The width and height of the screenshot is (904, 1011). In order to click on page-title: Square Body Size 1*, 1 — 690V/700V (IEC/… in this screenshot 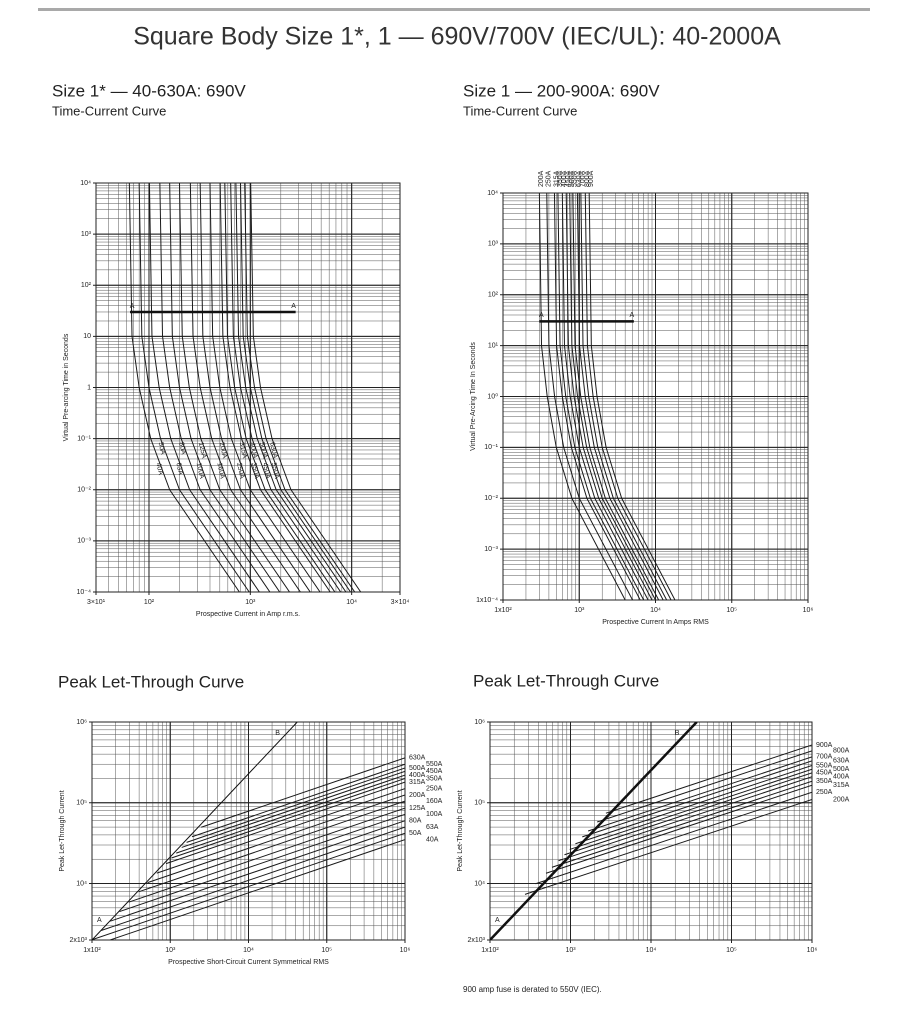, I will do `click(457, 37)`.